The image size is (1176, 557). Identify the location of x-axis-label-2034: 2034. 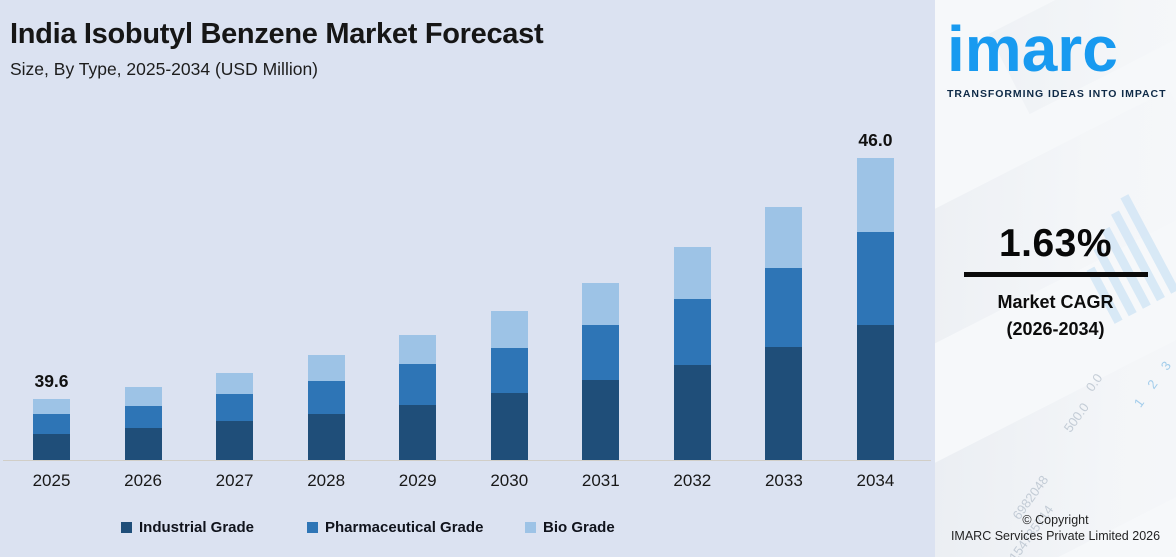
(875, 480).